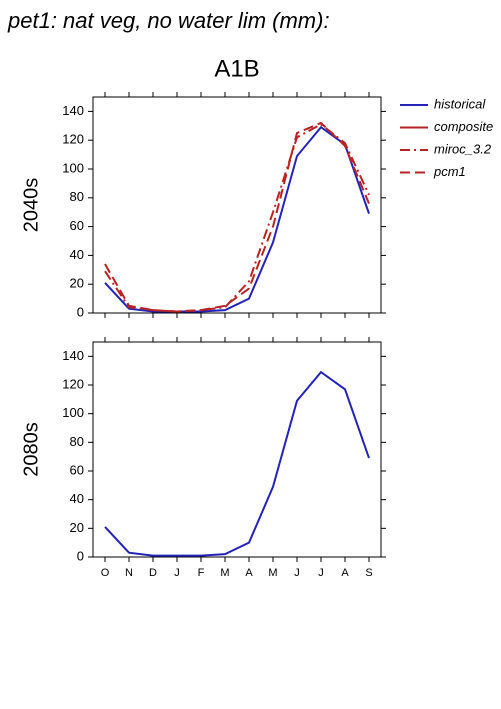 The height and width of the screenshot is (709, 501). I want to click on y-axis-label: 2040s, so click(31, 205).